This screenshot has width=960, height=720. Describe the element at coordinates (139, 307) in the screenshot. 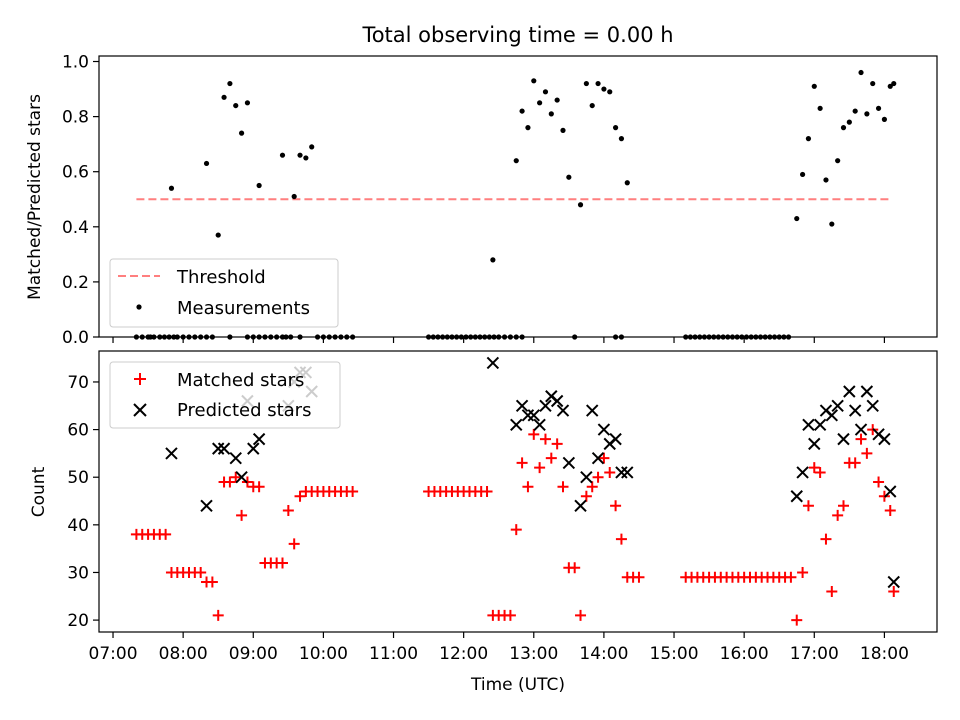

I see `measurements-legend-swatch` at that location.